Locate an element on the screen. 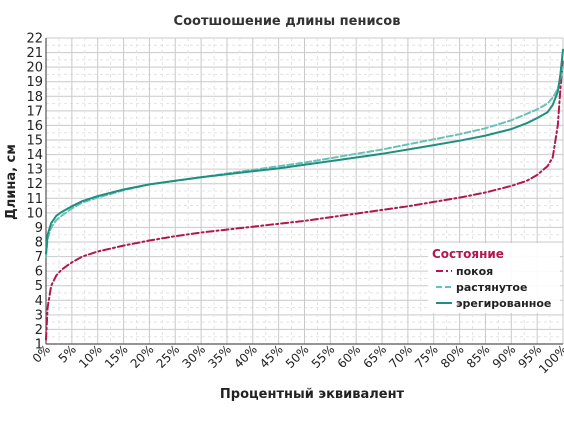 The height and width of the screenshot is (423, 564). x-tick-label: 80% is located at coordinates (452, 356).